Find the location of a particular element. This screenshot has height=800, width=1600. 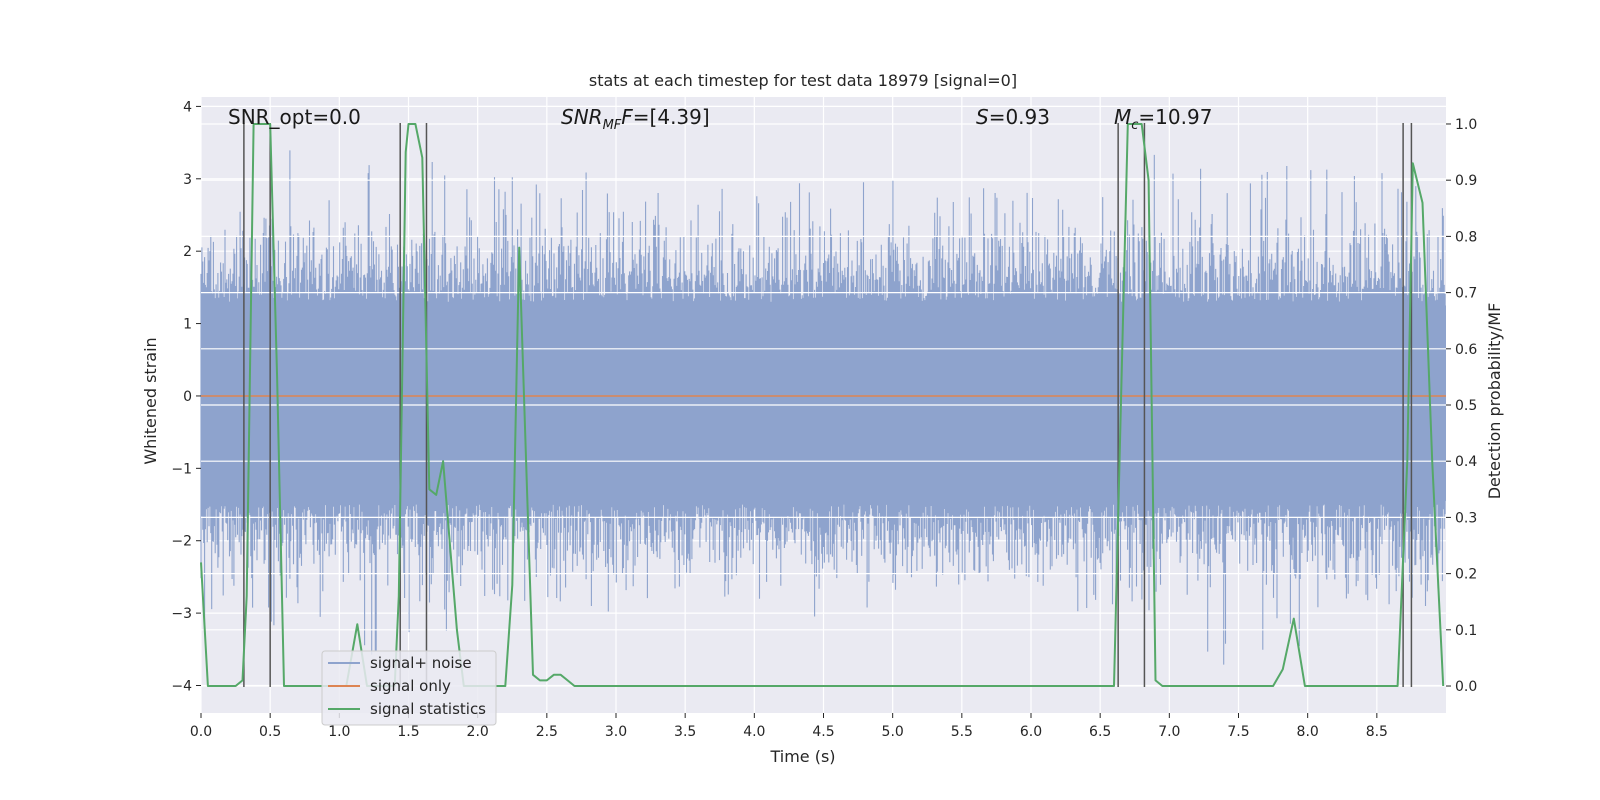

x-tick-label: 8.5 is located at coordinates (1377, 732).